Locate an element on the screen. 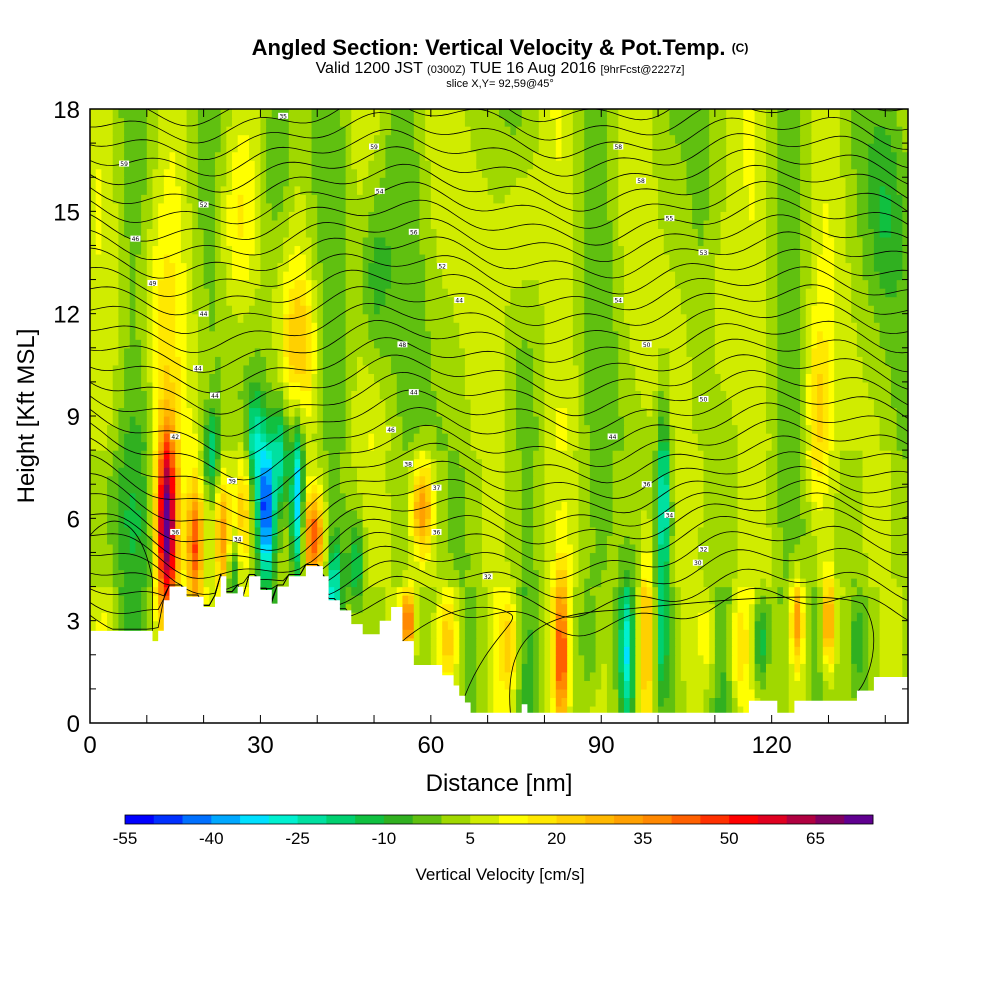 The height and width of the screenshot is (1000, 1000). contour-label-bg is located at coordinates (669, 218).